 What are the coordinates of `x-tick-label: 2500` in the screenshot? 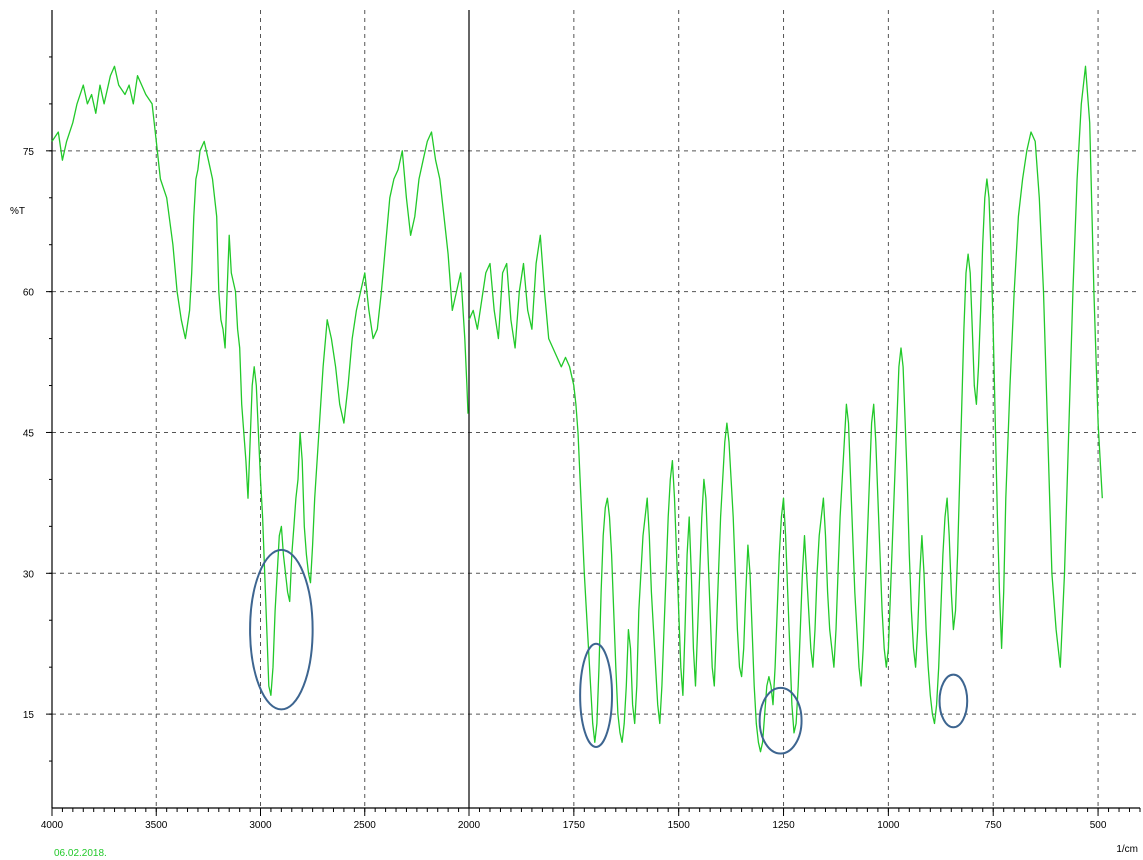 It's located at (365, 825).